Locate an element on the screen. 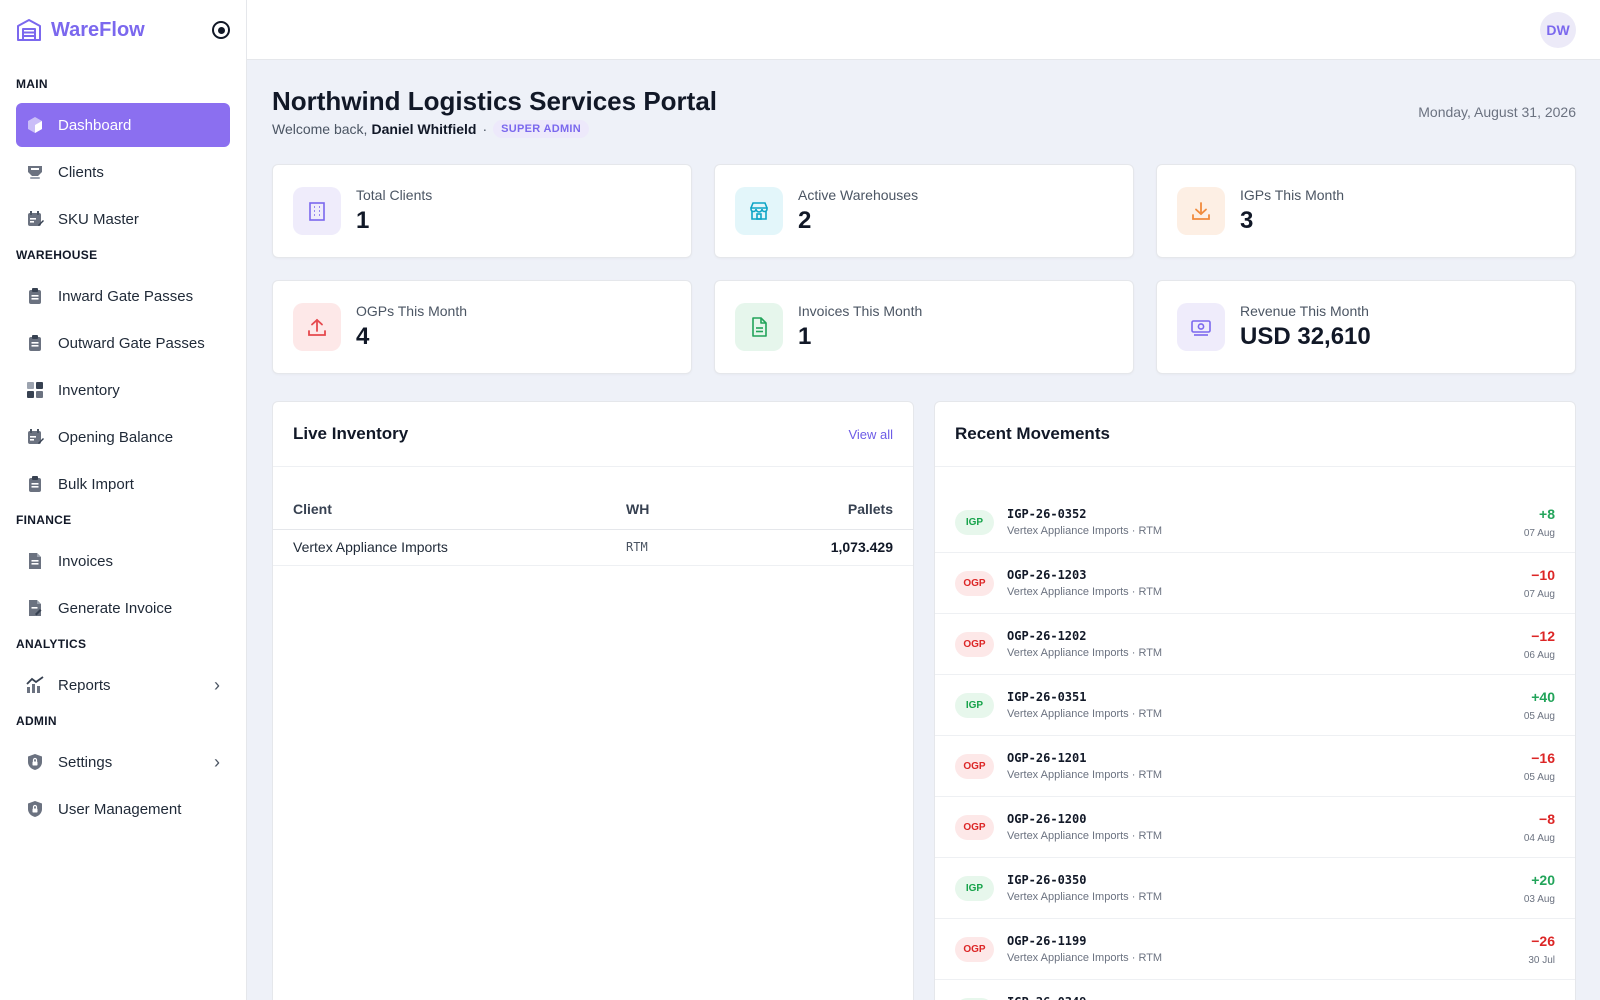 This screenshot has width=1600, height=1000. table-row: Vertex Appliance Imports RTM 1,073.429 is located at coordinates (593, 547).